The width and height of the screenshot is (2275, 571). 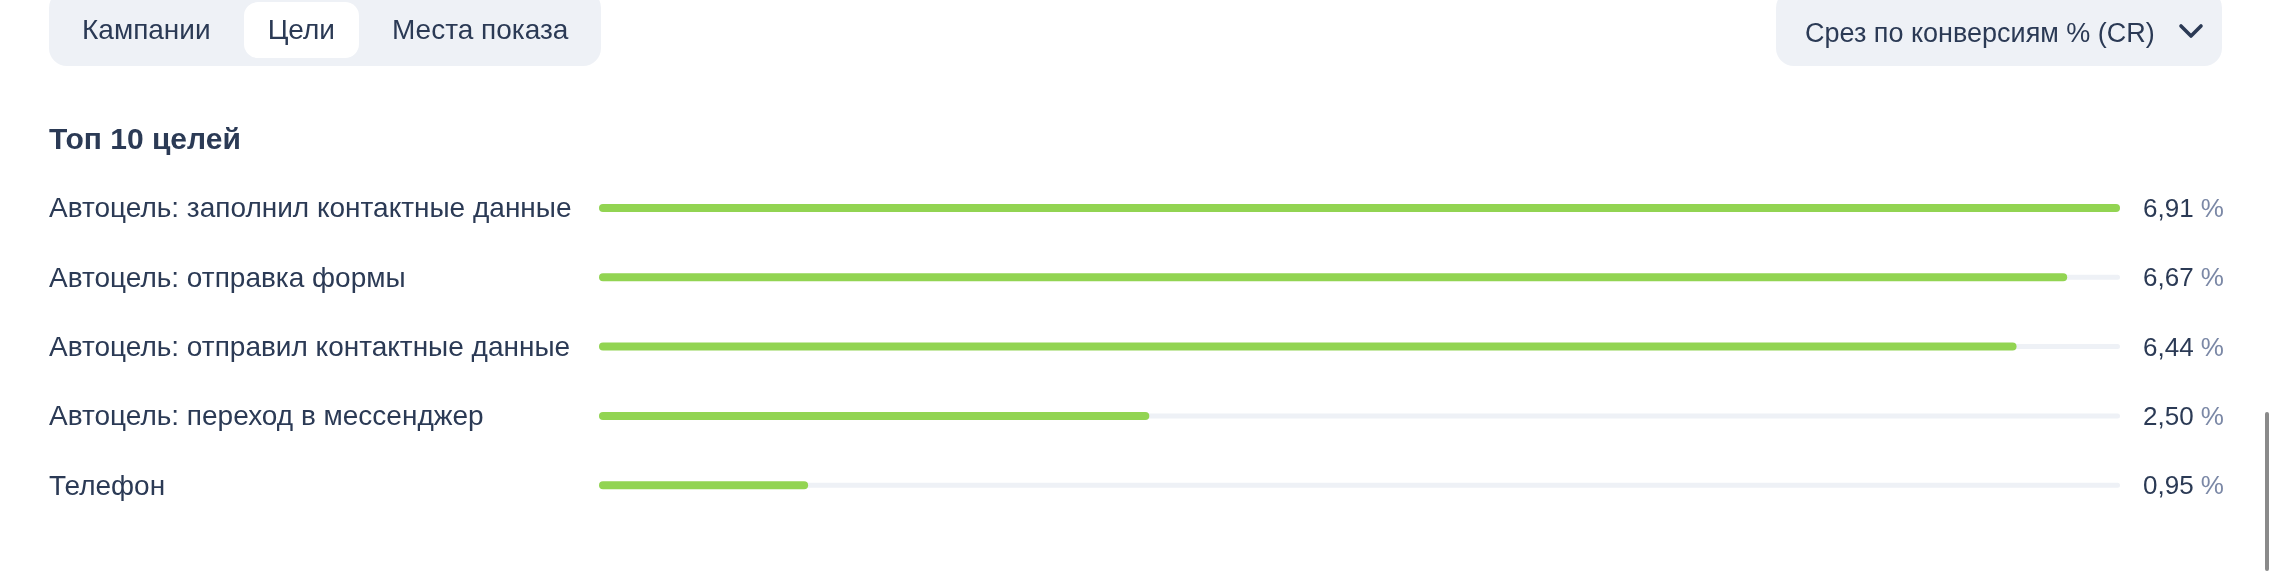 I want to click on bar, so click(x=704, y=485).